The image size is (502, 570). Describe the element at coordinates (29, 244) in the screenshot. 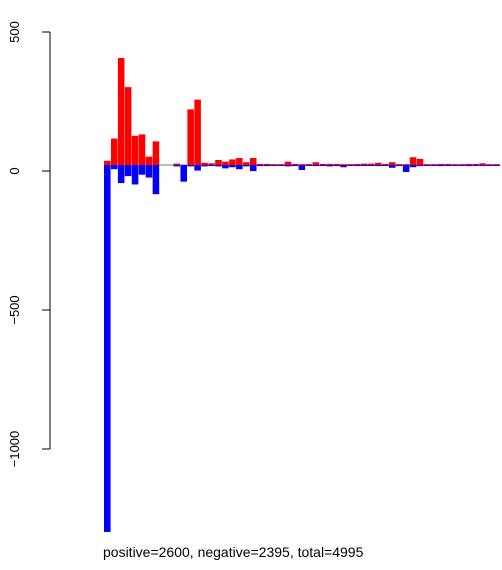

I see `y-axis: 500 0 −500 −1000` at that location.